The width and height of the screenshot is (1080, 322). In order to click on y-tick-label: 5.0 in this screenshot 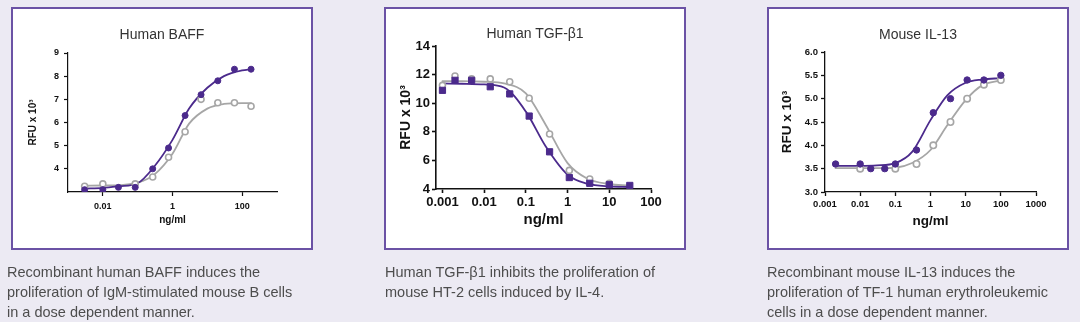, I will do `click(811, 98)`.